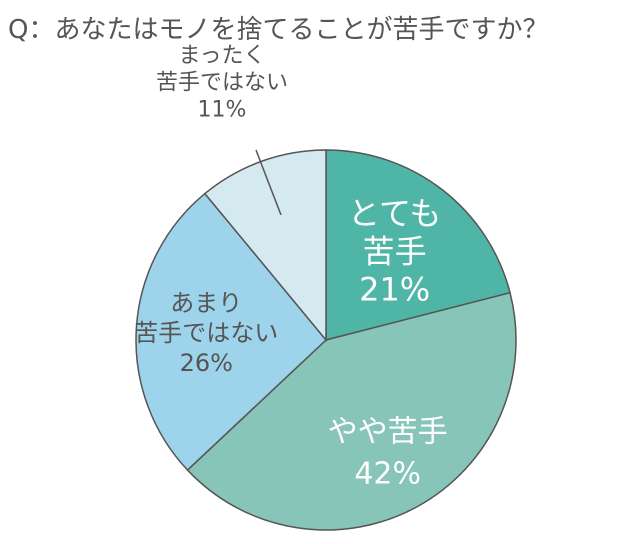  Describe the element at coordinates (394, 214) in the screenshot. I see `slice-category: とても` at that location.